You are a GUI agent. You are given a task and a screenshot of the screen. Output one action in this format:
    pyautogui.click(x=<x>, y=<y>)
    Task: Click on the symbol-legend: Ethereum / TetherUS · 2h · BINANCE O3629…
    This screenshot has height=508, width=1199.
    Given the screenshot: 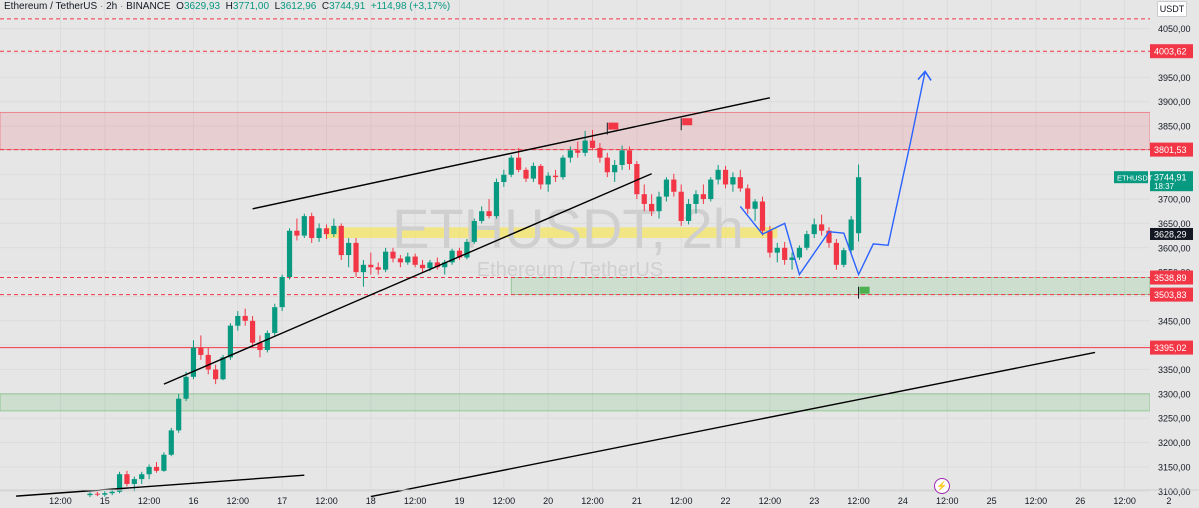 What is the action you would take?
    pyautogui.click(x=227, y=6)
    